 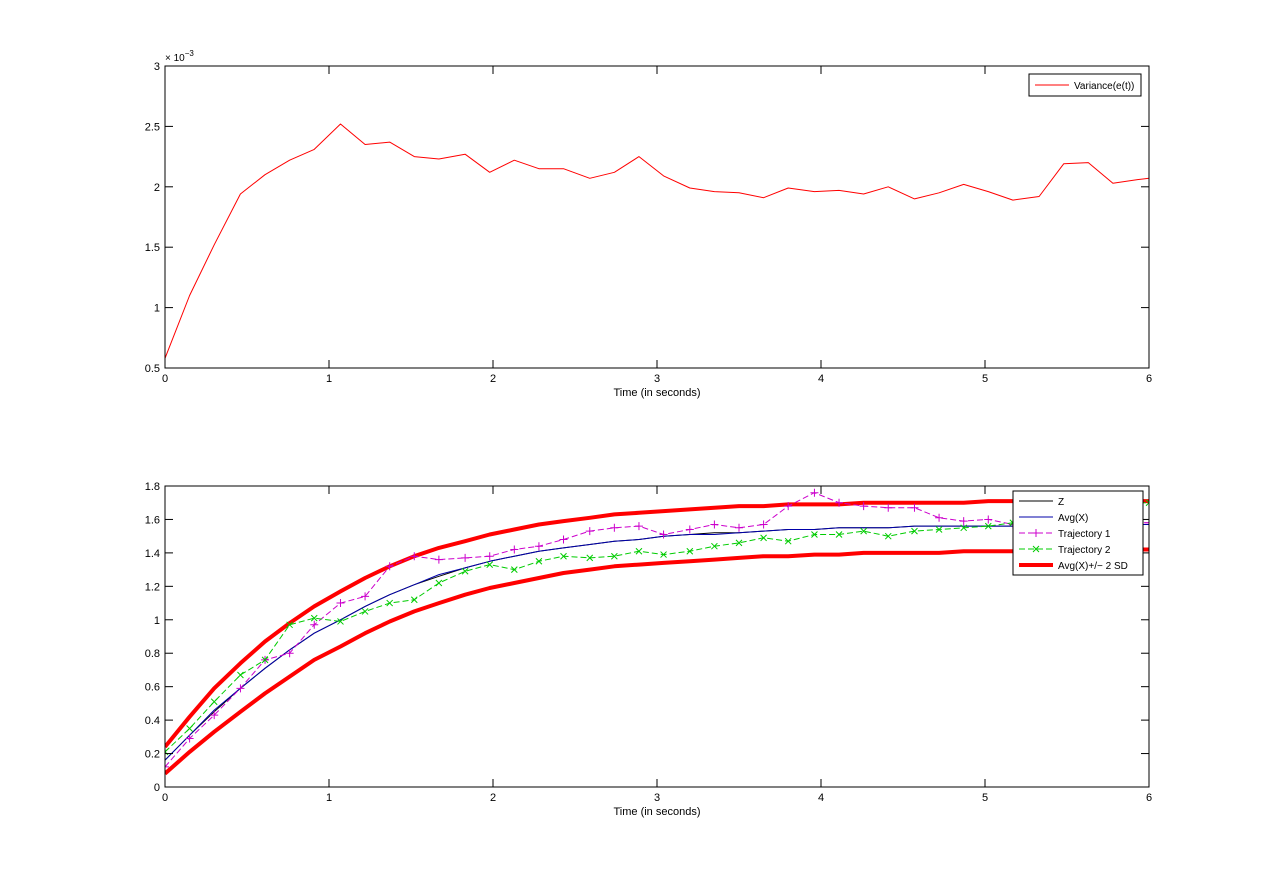 What do you see at coordinates (1084, 534) in the screenshot?
I see `legend-label: Trajectory 1` at bounding box center [1084, 534].